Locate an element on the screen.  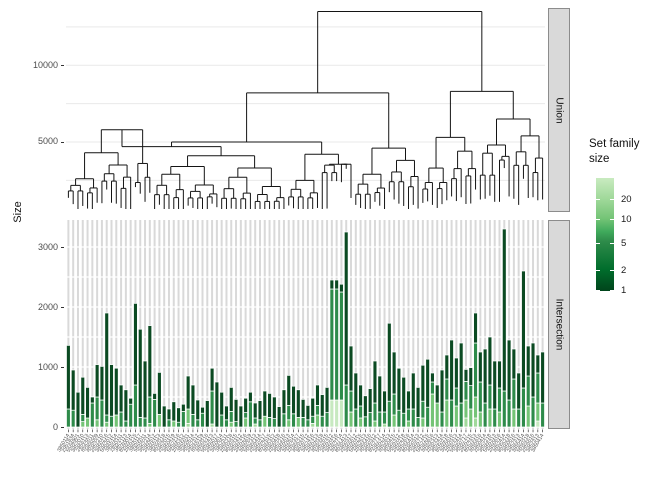
y-tick-label: 3000 is located at coordinates (47, 246).